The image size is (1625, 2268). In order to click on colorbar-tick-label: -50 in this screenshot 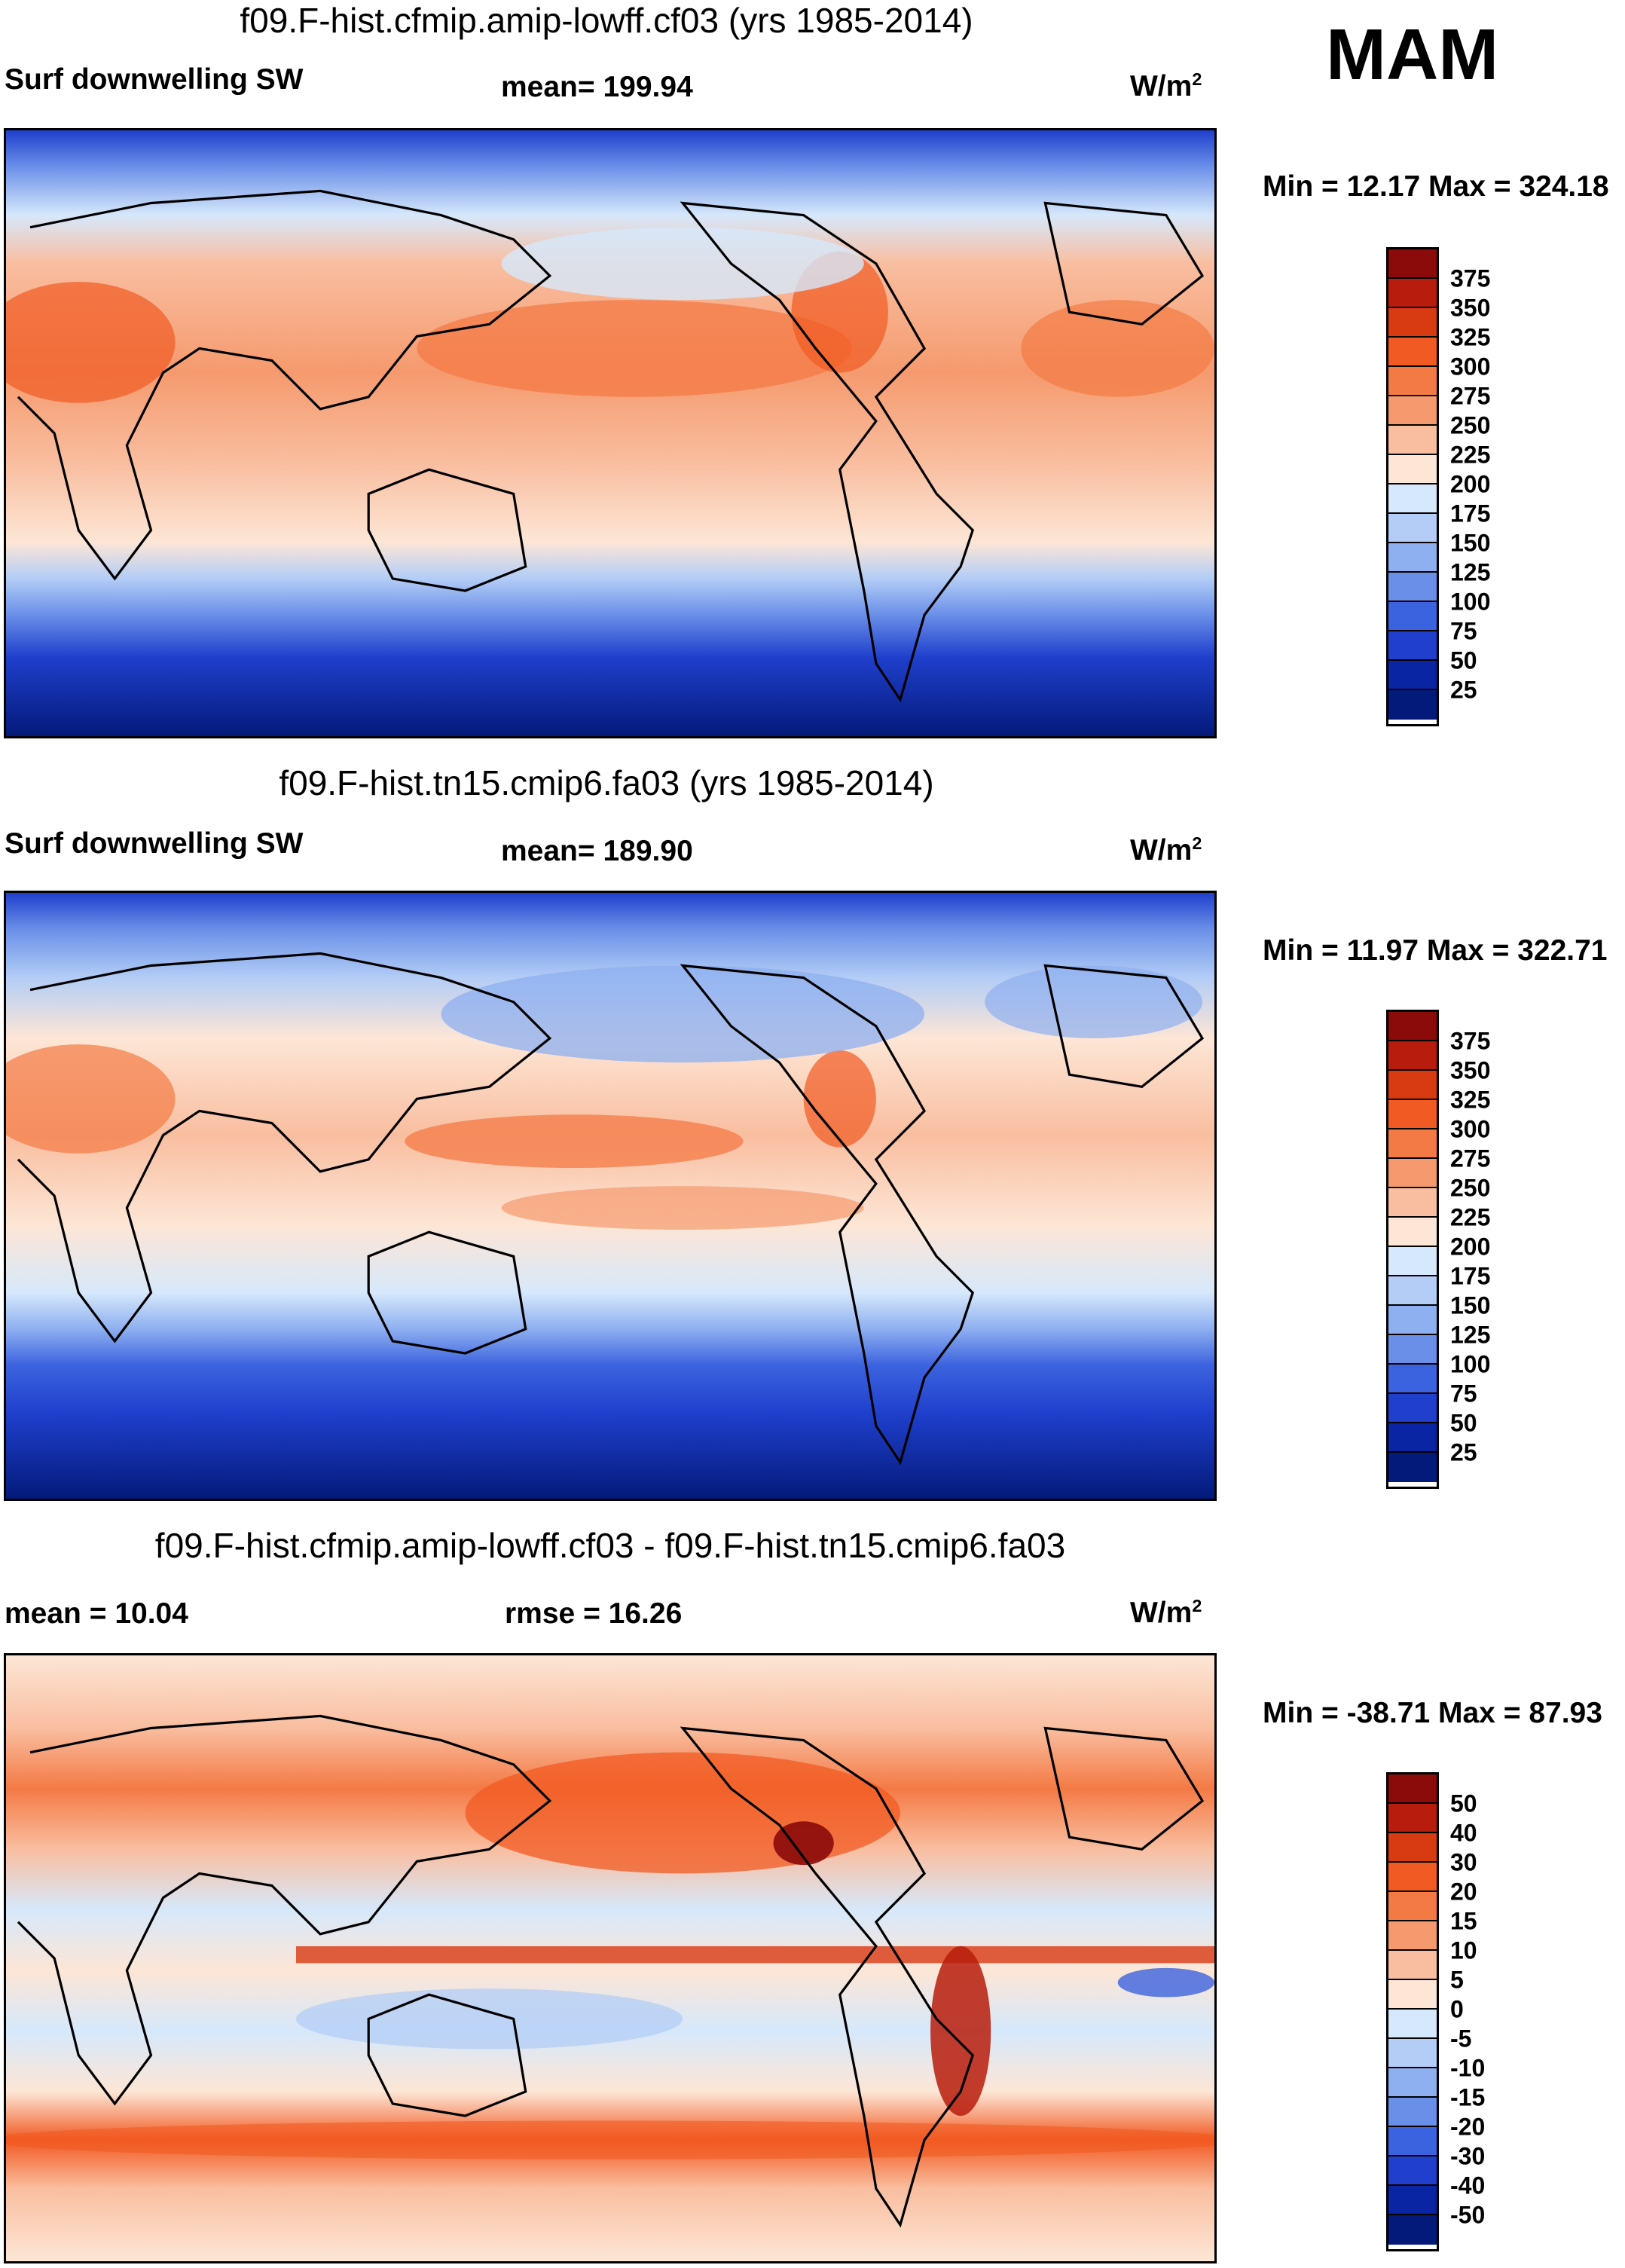, I will do `click(1468, 2215)`.